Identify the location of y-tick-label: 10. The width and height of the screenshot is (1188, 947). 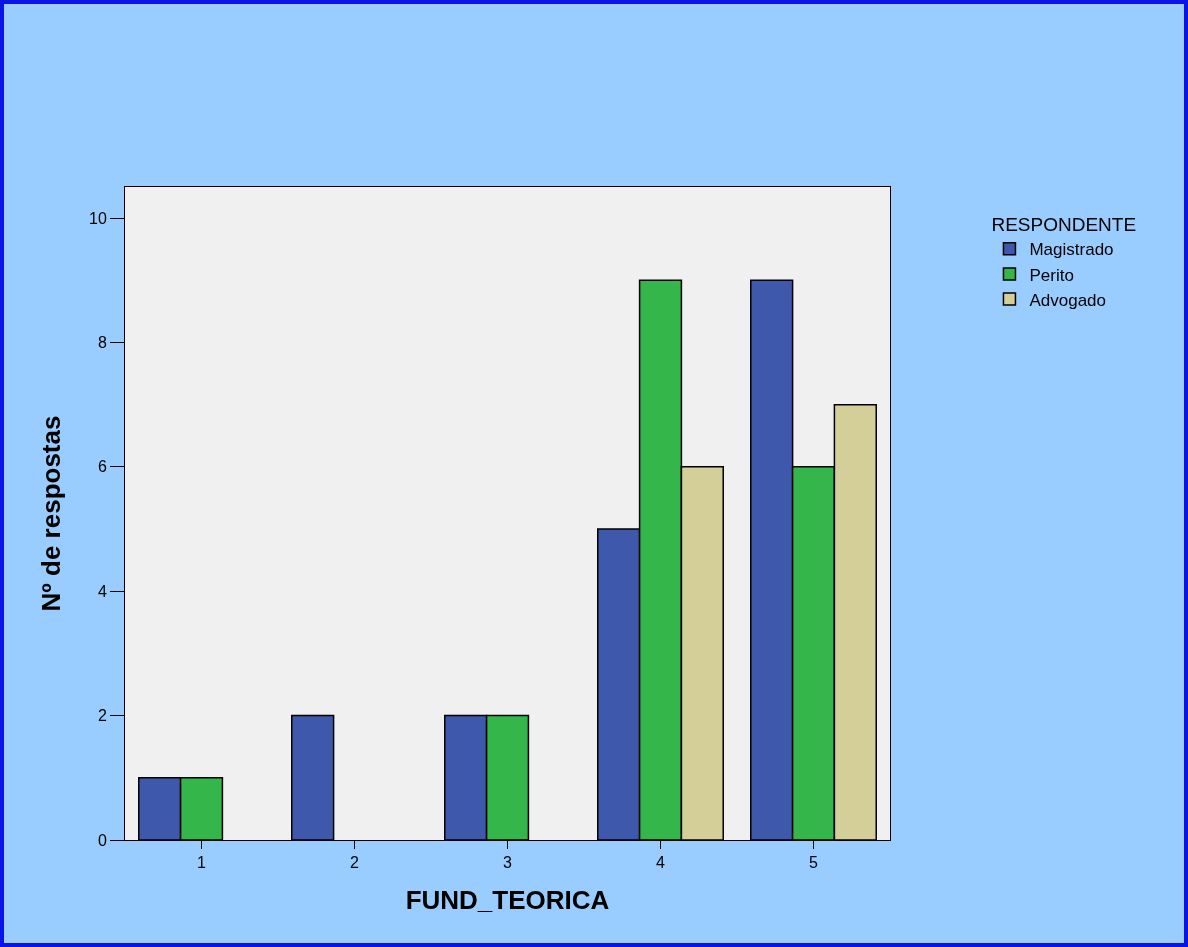
(98, 218).